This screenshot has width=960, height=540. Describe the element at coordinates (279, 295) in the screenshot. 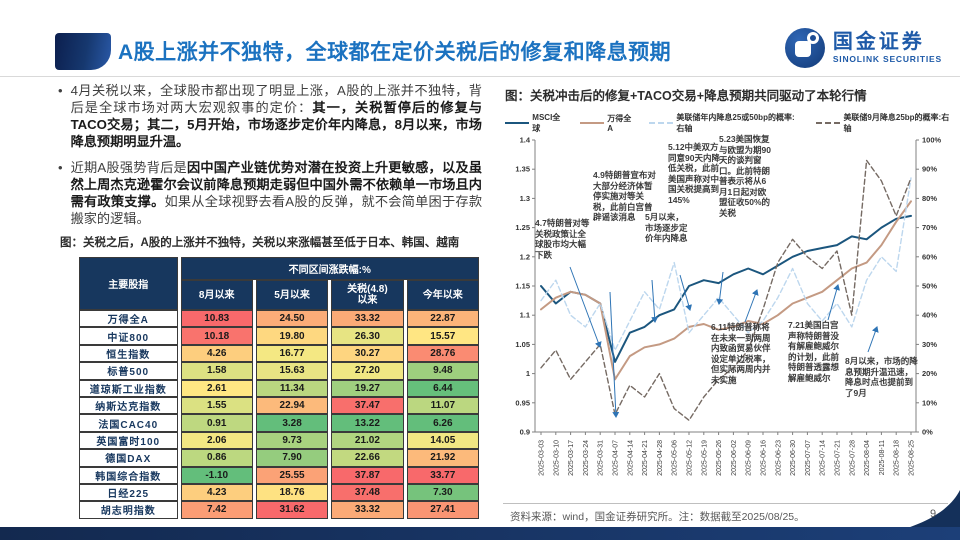

I see `table-period-headers: 8月以来 5月以来 关税(4.8) 以来 今年以来` at that location.